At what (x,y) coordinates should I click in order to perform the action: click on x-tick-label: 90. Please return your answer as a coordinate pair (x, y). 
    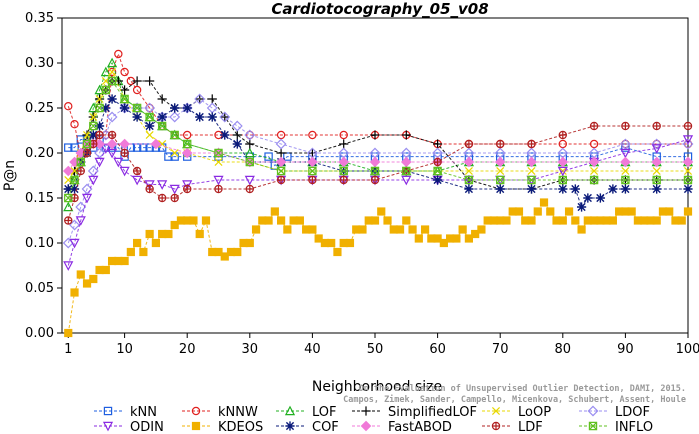
    Looking at the image, I should click on (625, 349).